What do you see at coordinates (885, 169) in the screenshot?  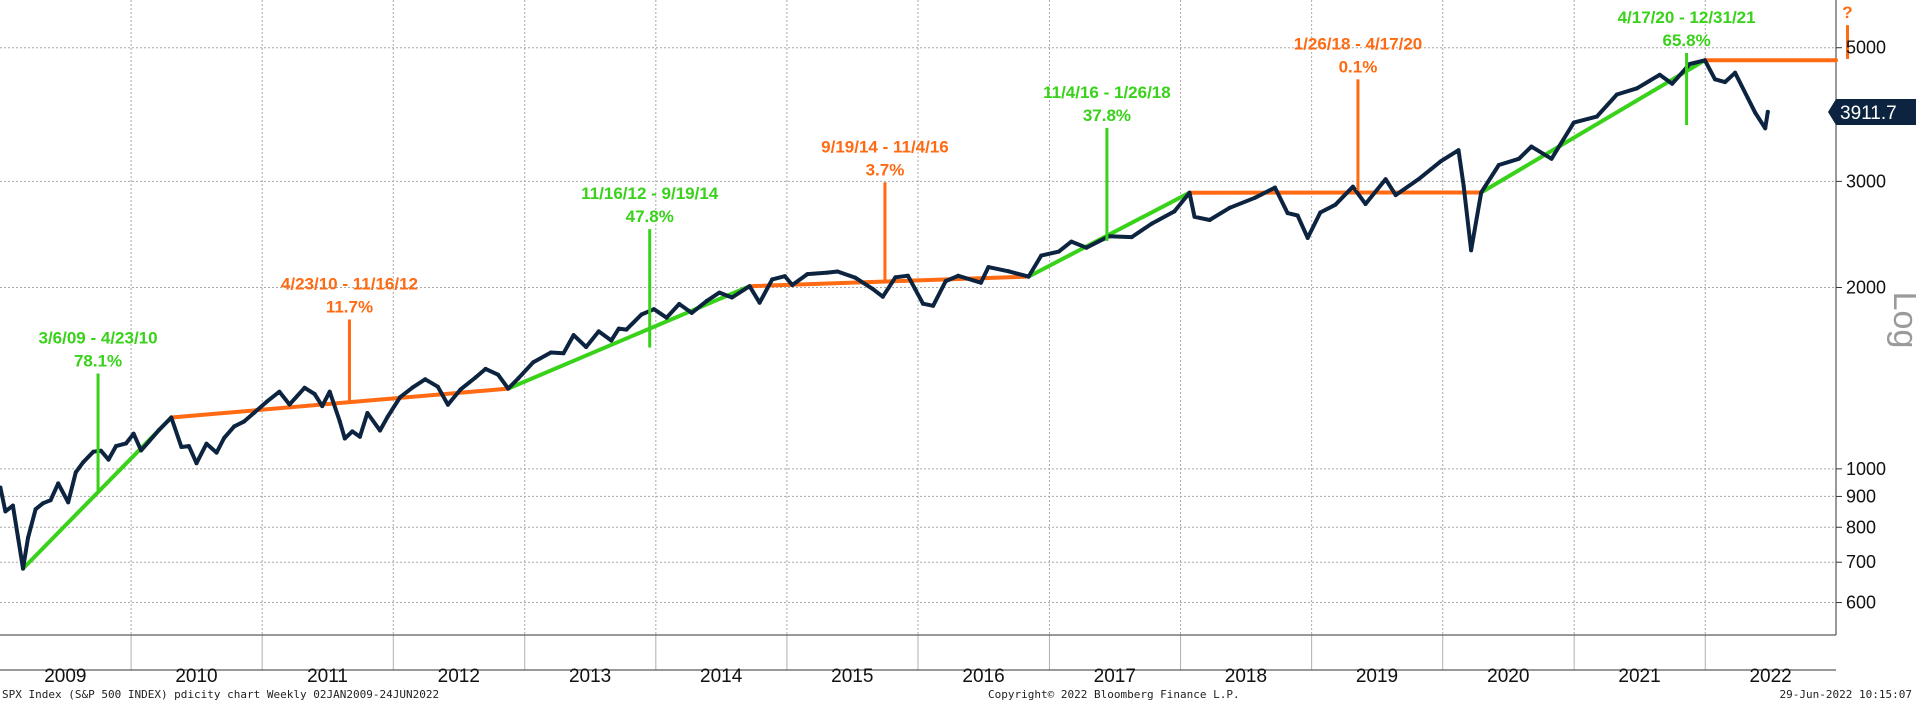 I see `annotation-change: 3.7%` at bounding box center [885, 169].